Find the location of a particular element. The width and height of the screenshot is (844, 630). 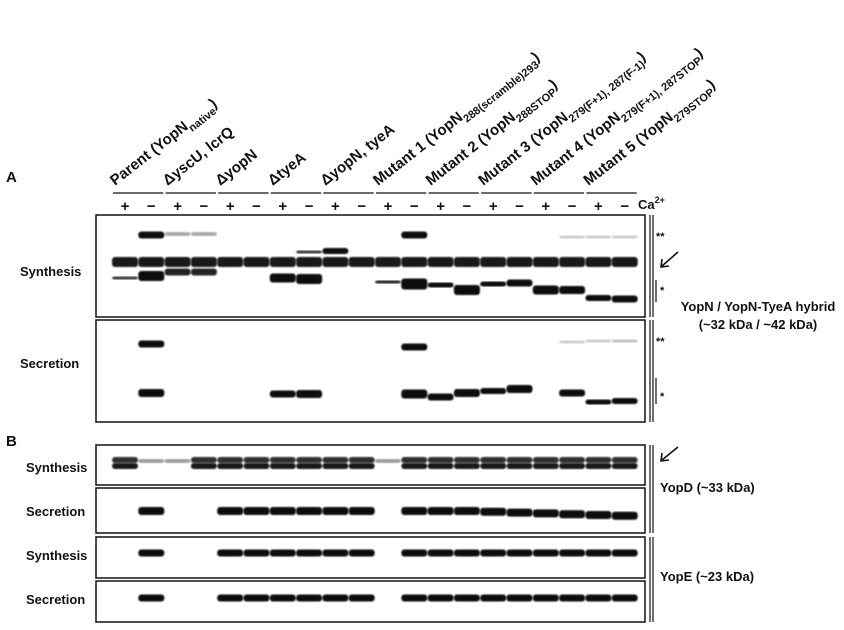

blot-panel is located at coordinates (370, 557).